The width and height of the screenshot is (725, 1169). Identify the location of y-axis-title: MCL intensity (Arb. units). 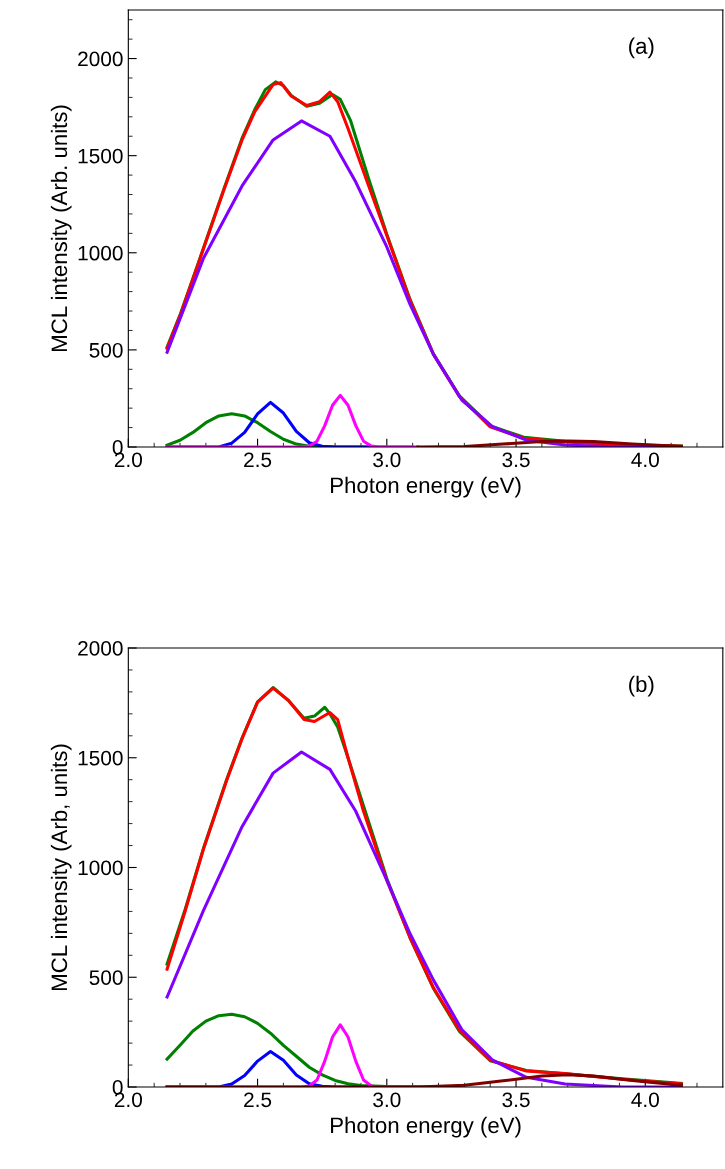
(61, 228).